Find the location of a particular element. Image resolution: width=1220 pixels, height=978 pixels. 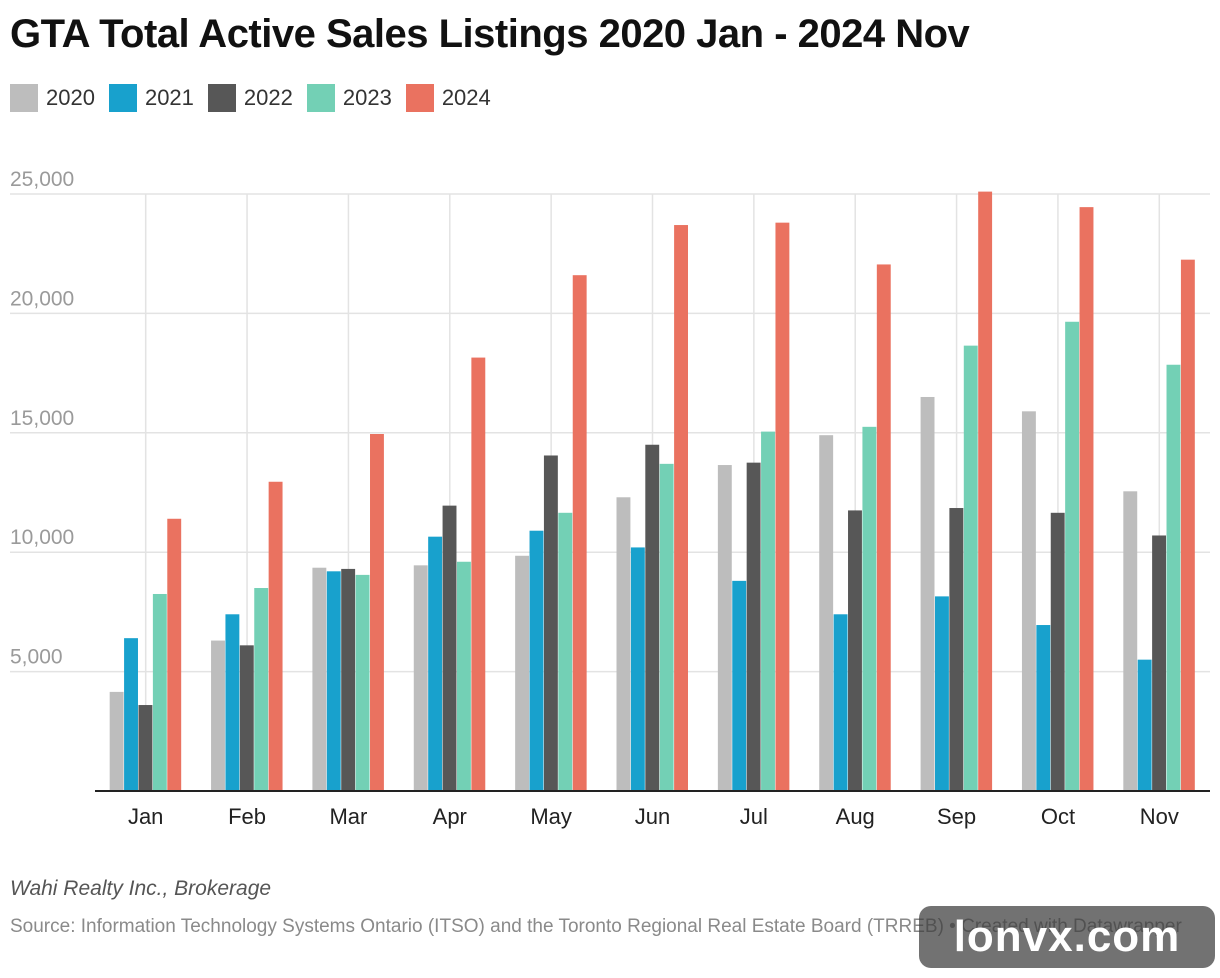

x-tick-label: May is located at coordinates (551, 816).